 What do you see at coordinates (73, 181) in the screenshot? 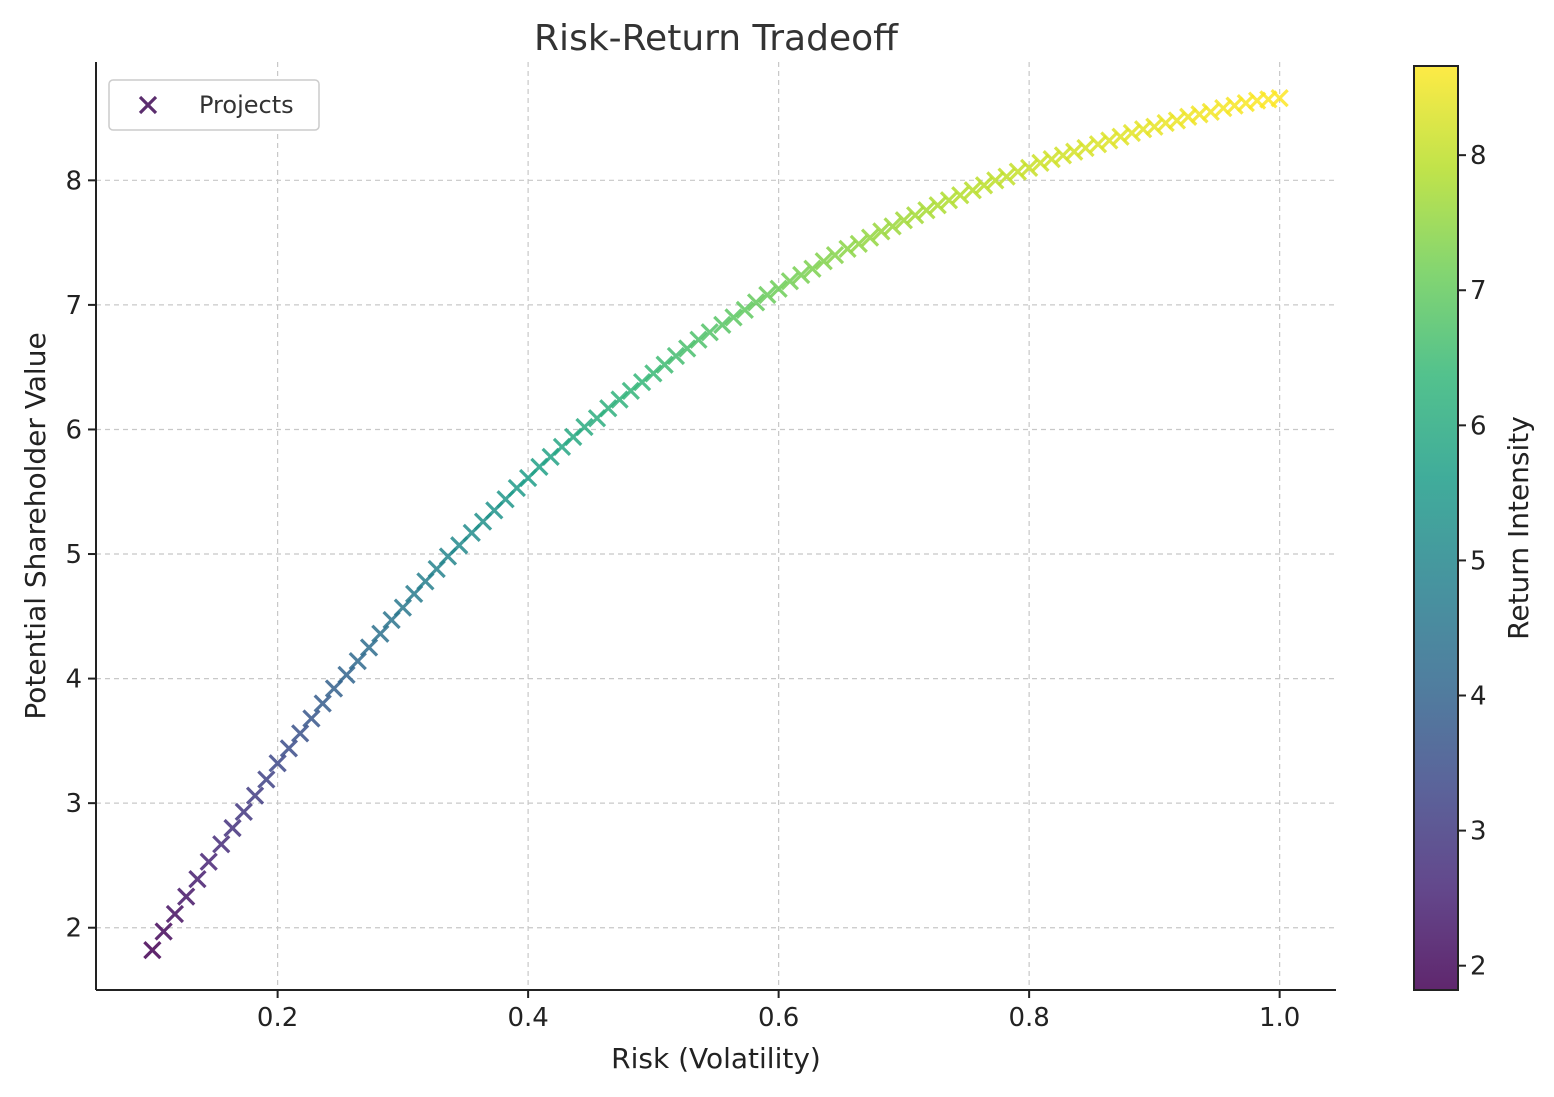
I see `y-tick-label: 8` at bounding box center [73, 181].